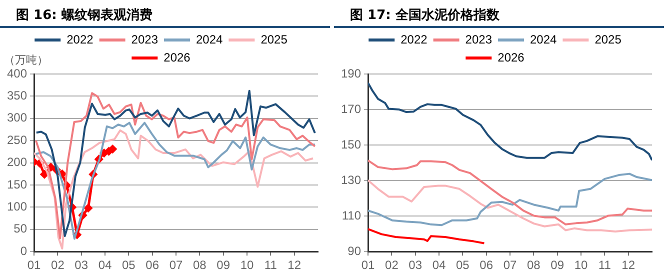 The height and width of the screenshot is (276, 668). Describe the element at coordinates (17, 139) in the screenshot. I see `y-tick-label: 250` at that location.